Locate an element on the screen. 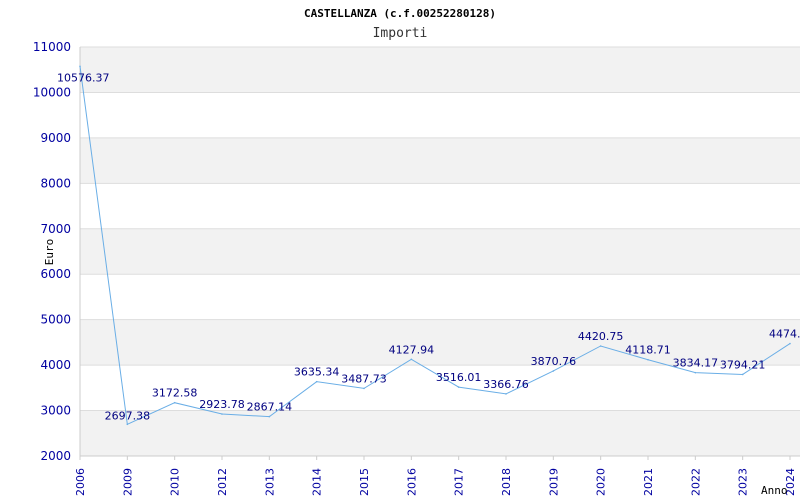 This screenshot has height=500, width=800. data-label-2019: 3870.76 is located at coordinates (554, 361).